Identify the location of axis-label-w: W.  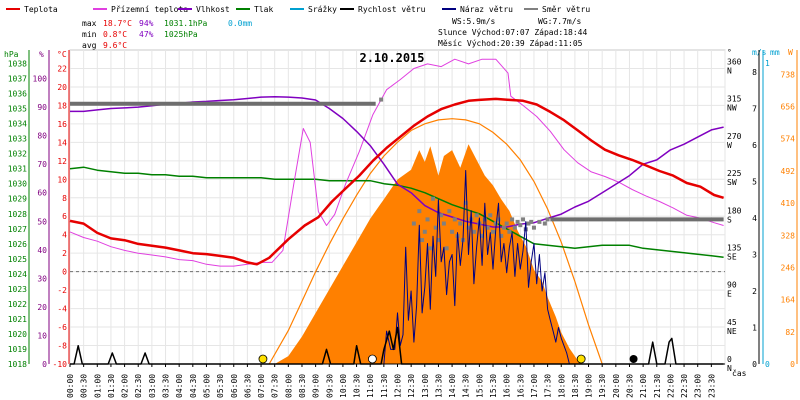
(790, 52).